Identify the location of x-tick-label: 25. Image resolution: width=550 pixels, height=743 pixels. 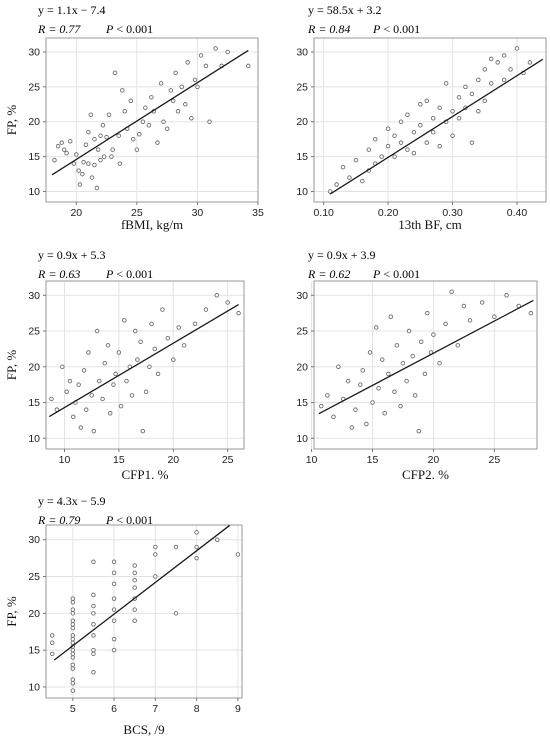
(228, 460).